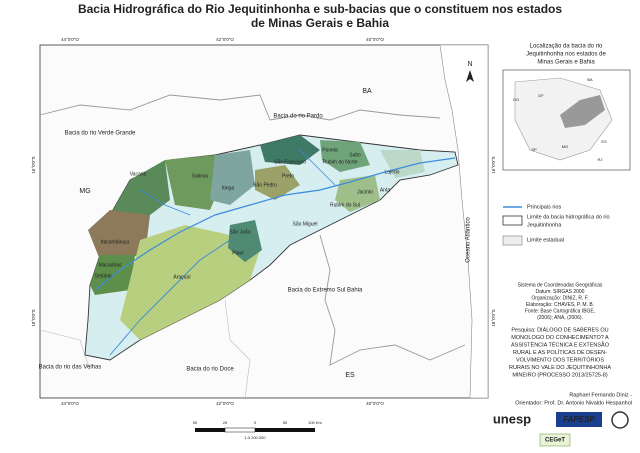 This screenshot has width=640, height=453. Describe the element at coordinates (110, 265) in the screenshot. I see `subbasin-label: Macaúbas` at that location.